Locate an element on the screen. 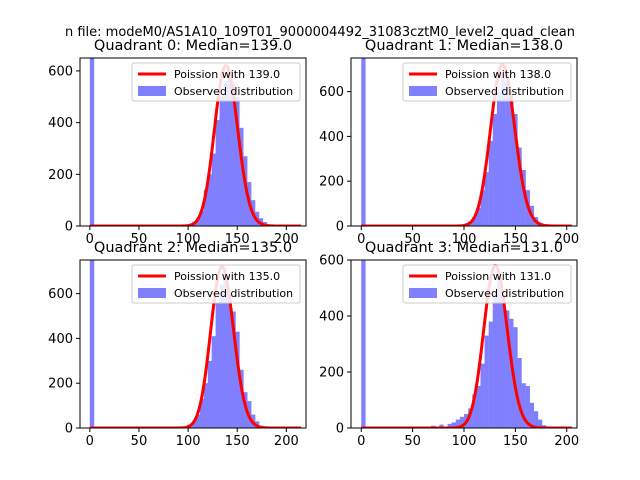 The width and height of the screenshot is (640, 480). legend-label-poisson: Poission with 131.0 is located at coordinates (498, 276).